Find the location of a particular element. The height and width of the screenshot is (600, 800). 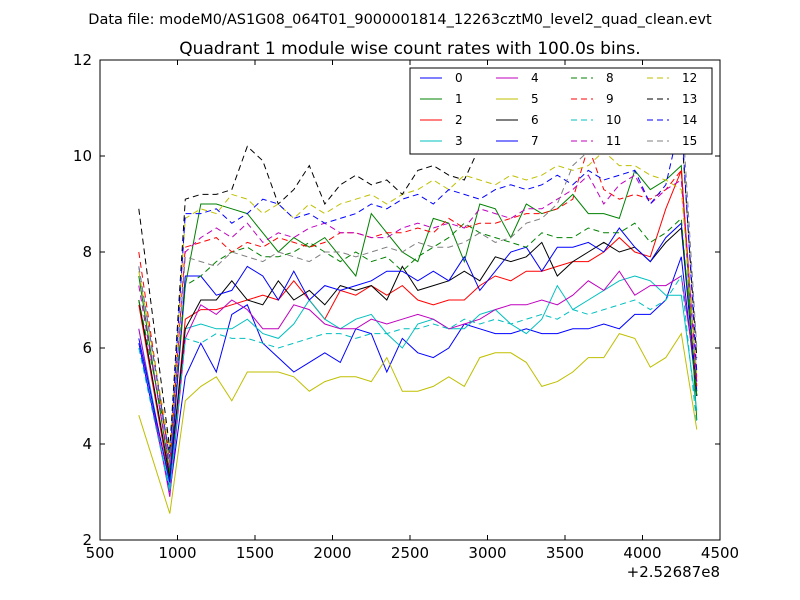

legend-label-1: 1 is located at coordinates (459, 99).